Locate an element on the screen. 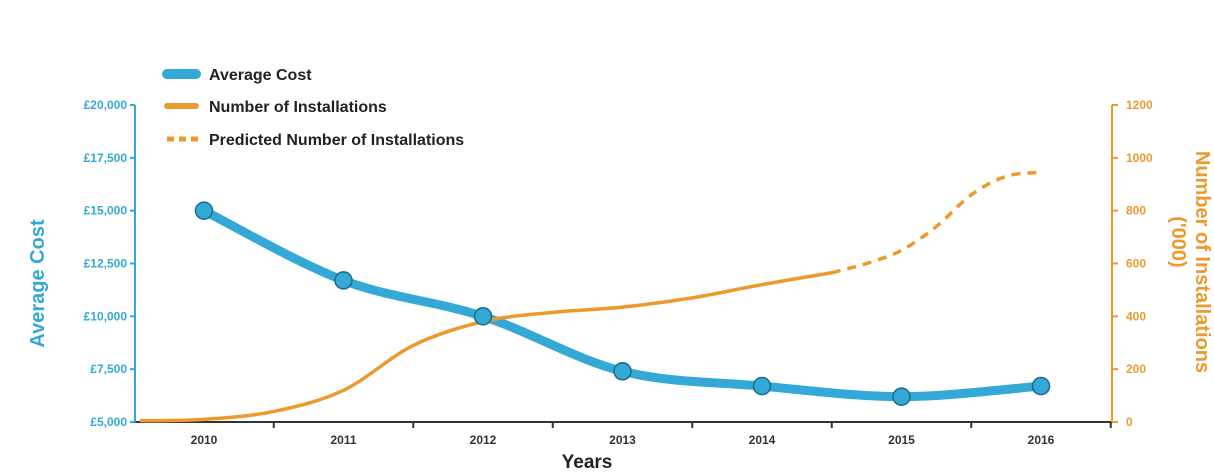 Image resolution: width=1214 pixels, height=476 pixels. left-axis-title: Average Cost is located at coordinates (38, 283).